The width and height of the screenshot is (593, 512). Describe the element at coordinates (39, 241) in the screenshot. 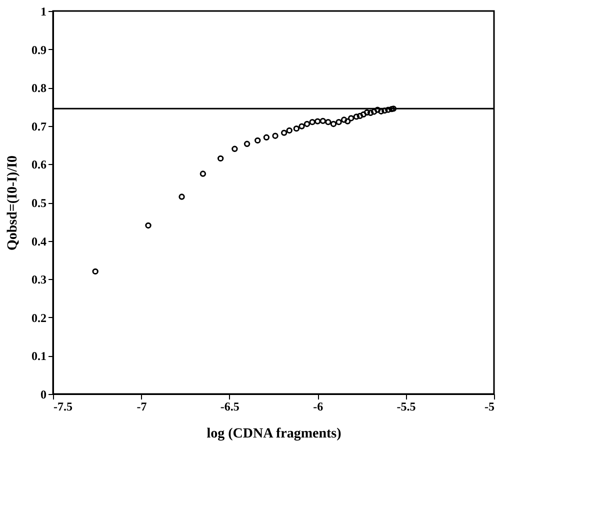

I see `y-tick-label: 0.4` at that location.